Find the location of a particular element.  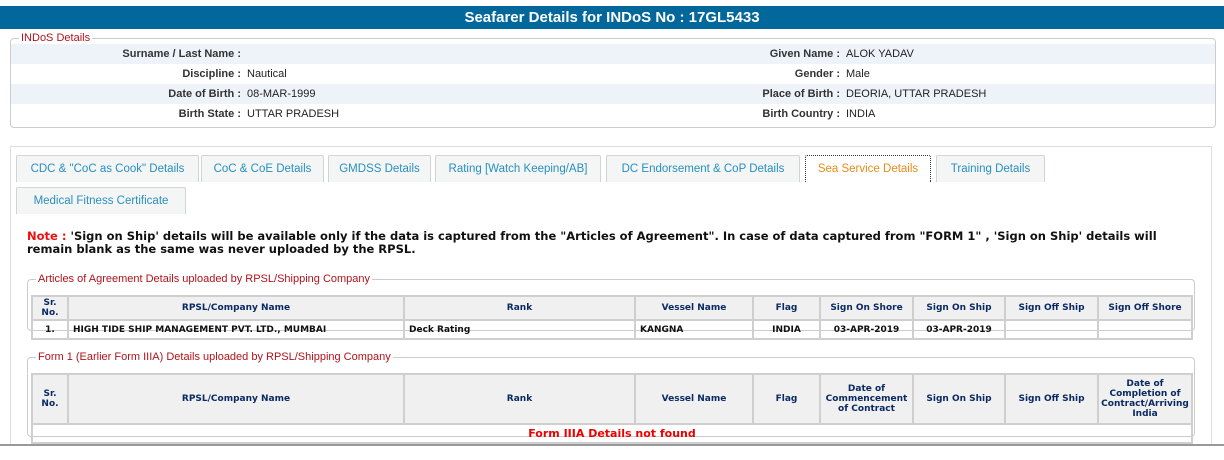

column-header: Date of Commencement of Contract is located at coordinates (866, 399).